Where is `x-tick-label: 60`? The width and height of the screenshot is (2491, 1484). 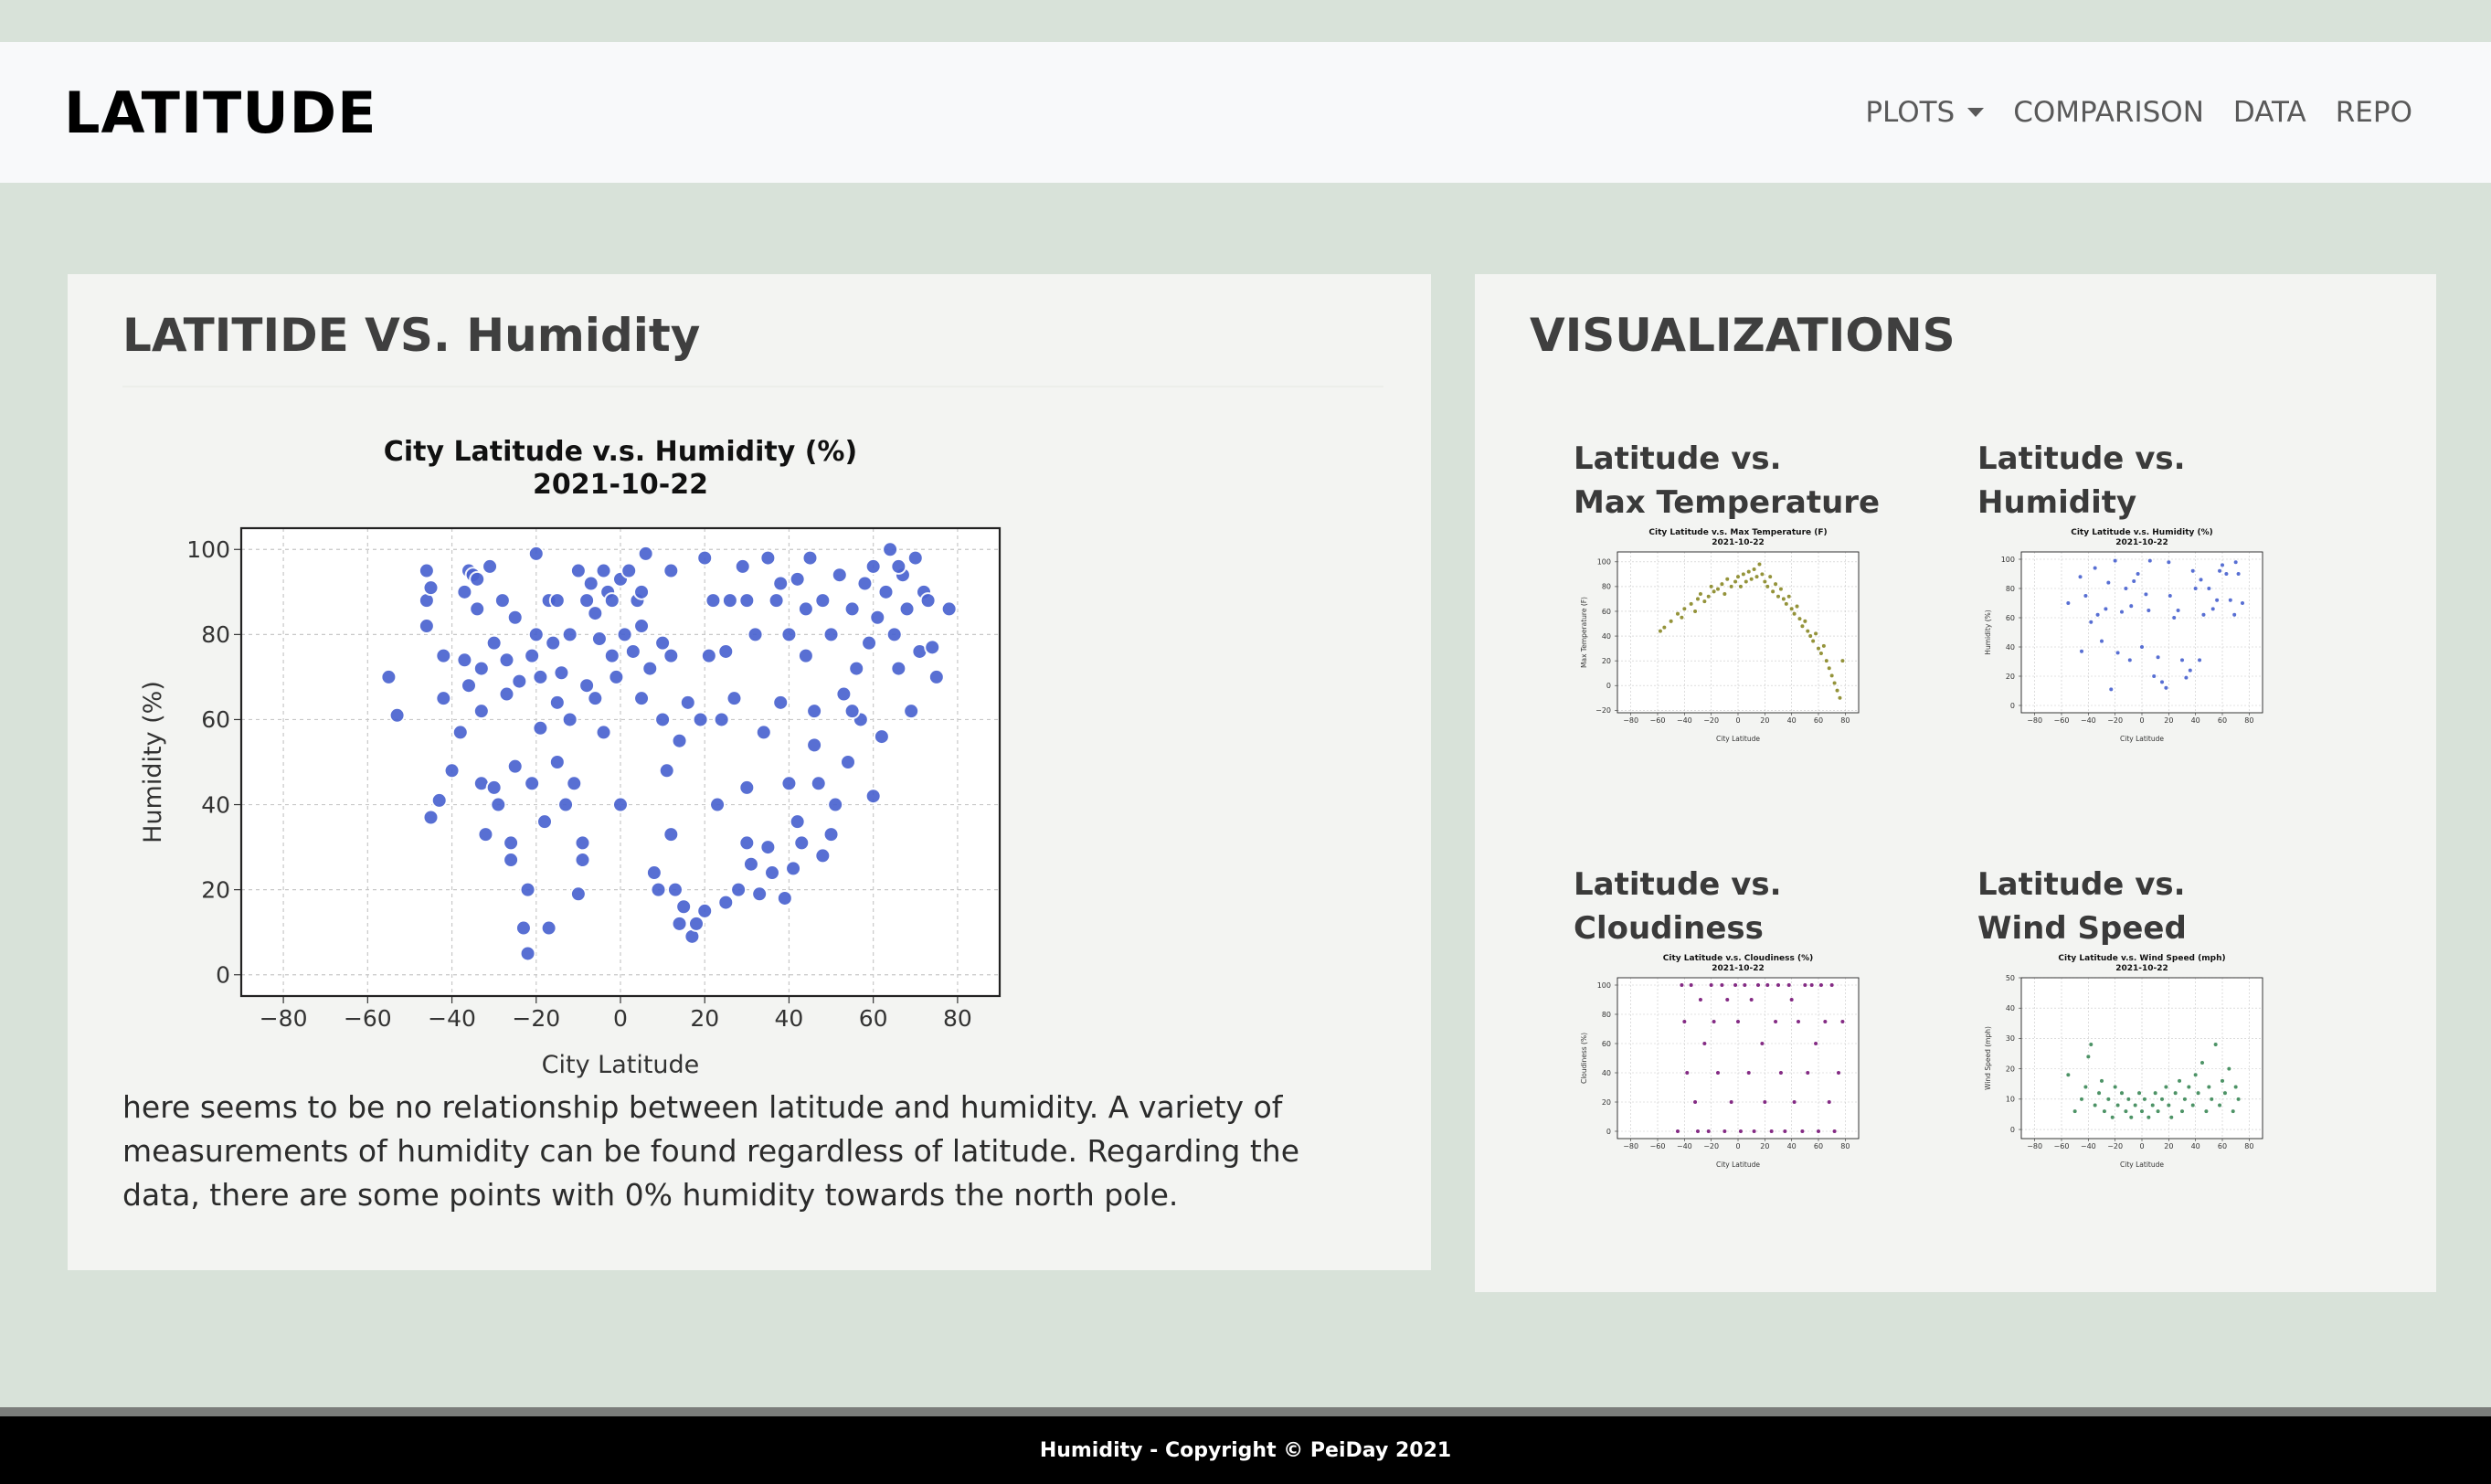
x-tick-label: 60 is located at coordinates (1818, 720).